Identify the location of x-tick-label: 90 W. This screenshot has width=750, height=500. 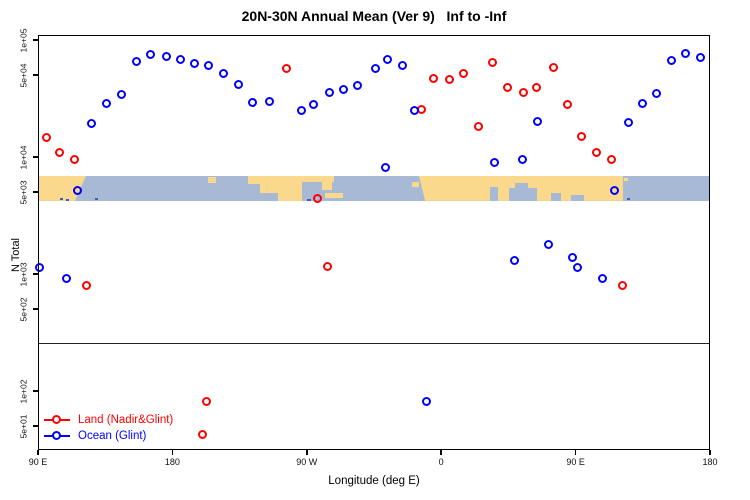
(307, 462).